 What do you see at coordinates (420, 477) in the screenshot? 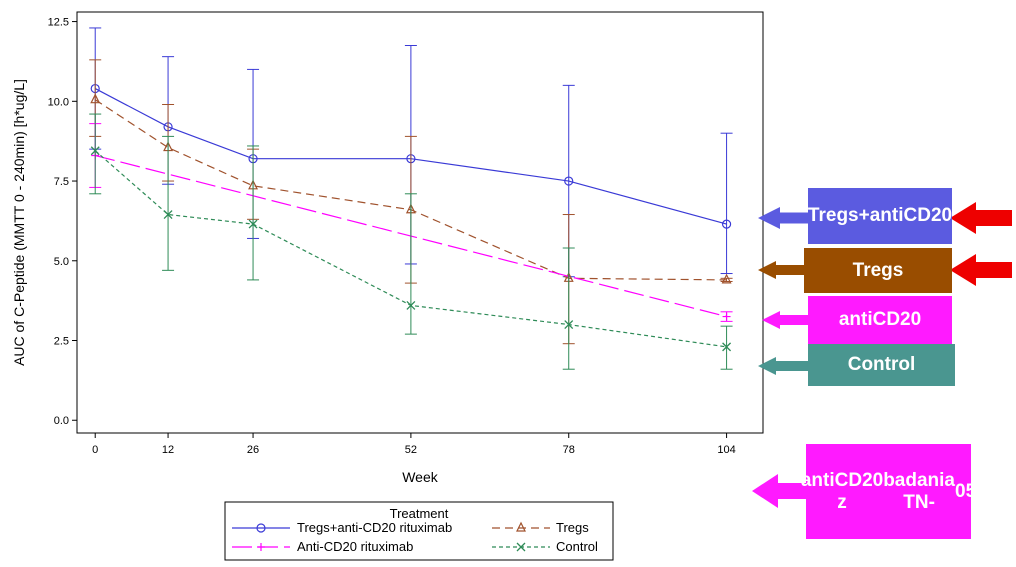
I see `x-axis-title: Week` at bounding box center [420, 477].